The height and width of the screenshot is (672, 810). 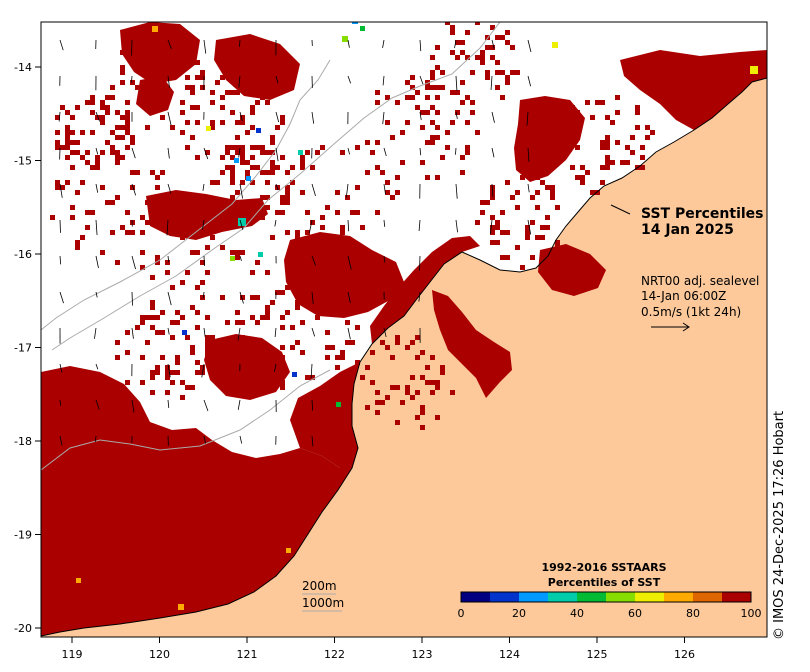 What do you see at coordinates (519, 613) in the screenshot?
I see `colorbar-tick-label: 20` at bounding box center [519, 613].